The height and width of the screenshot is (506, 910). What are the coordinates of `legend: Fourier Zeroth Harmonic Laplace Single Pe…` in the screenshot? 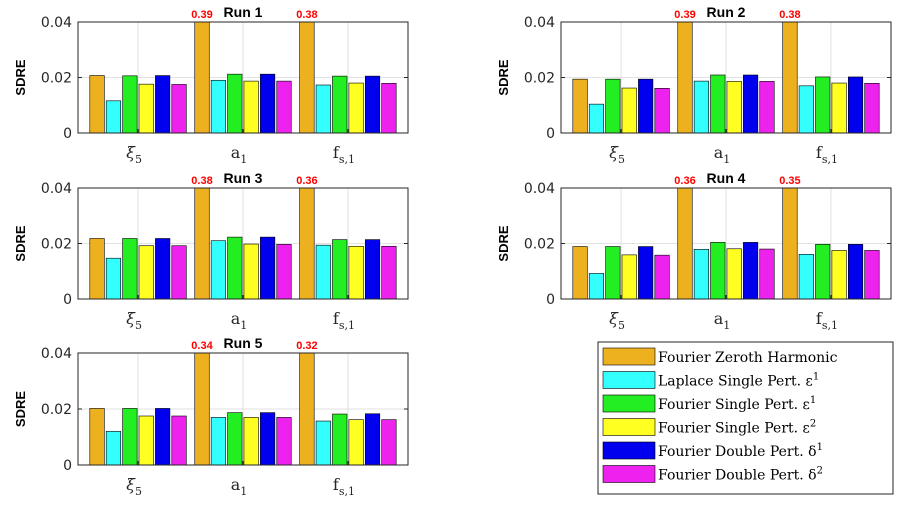 It's located at (745, 418).